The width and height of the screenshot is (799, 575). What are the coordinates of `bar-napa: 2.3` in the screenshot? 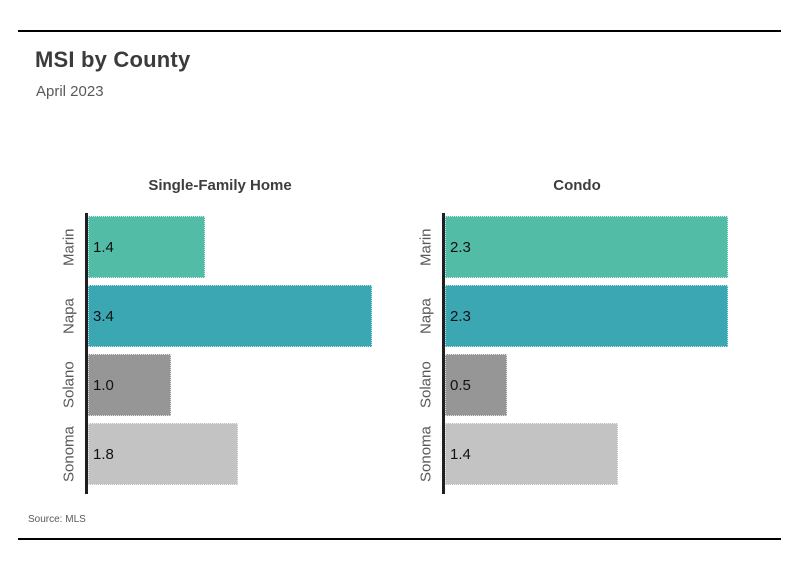 It's located at (587, 316).